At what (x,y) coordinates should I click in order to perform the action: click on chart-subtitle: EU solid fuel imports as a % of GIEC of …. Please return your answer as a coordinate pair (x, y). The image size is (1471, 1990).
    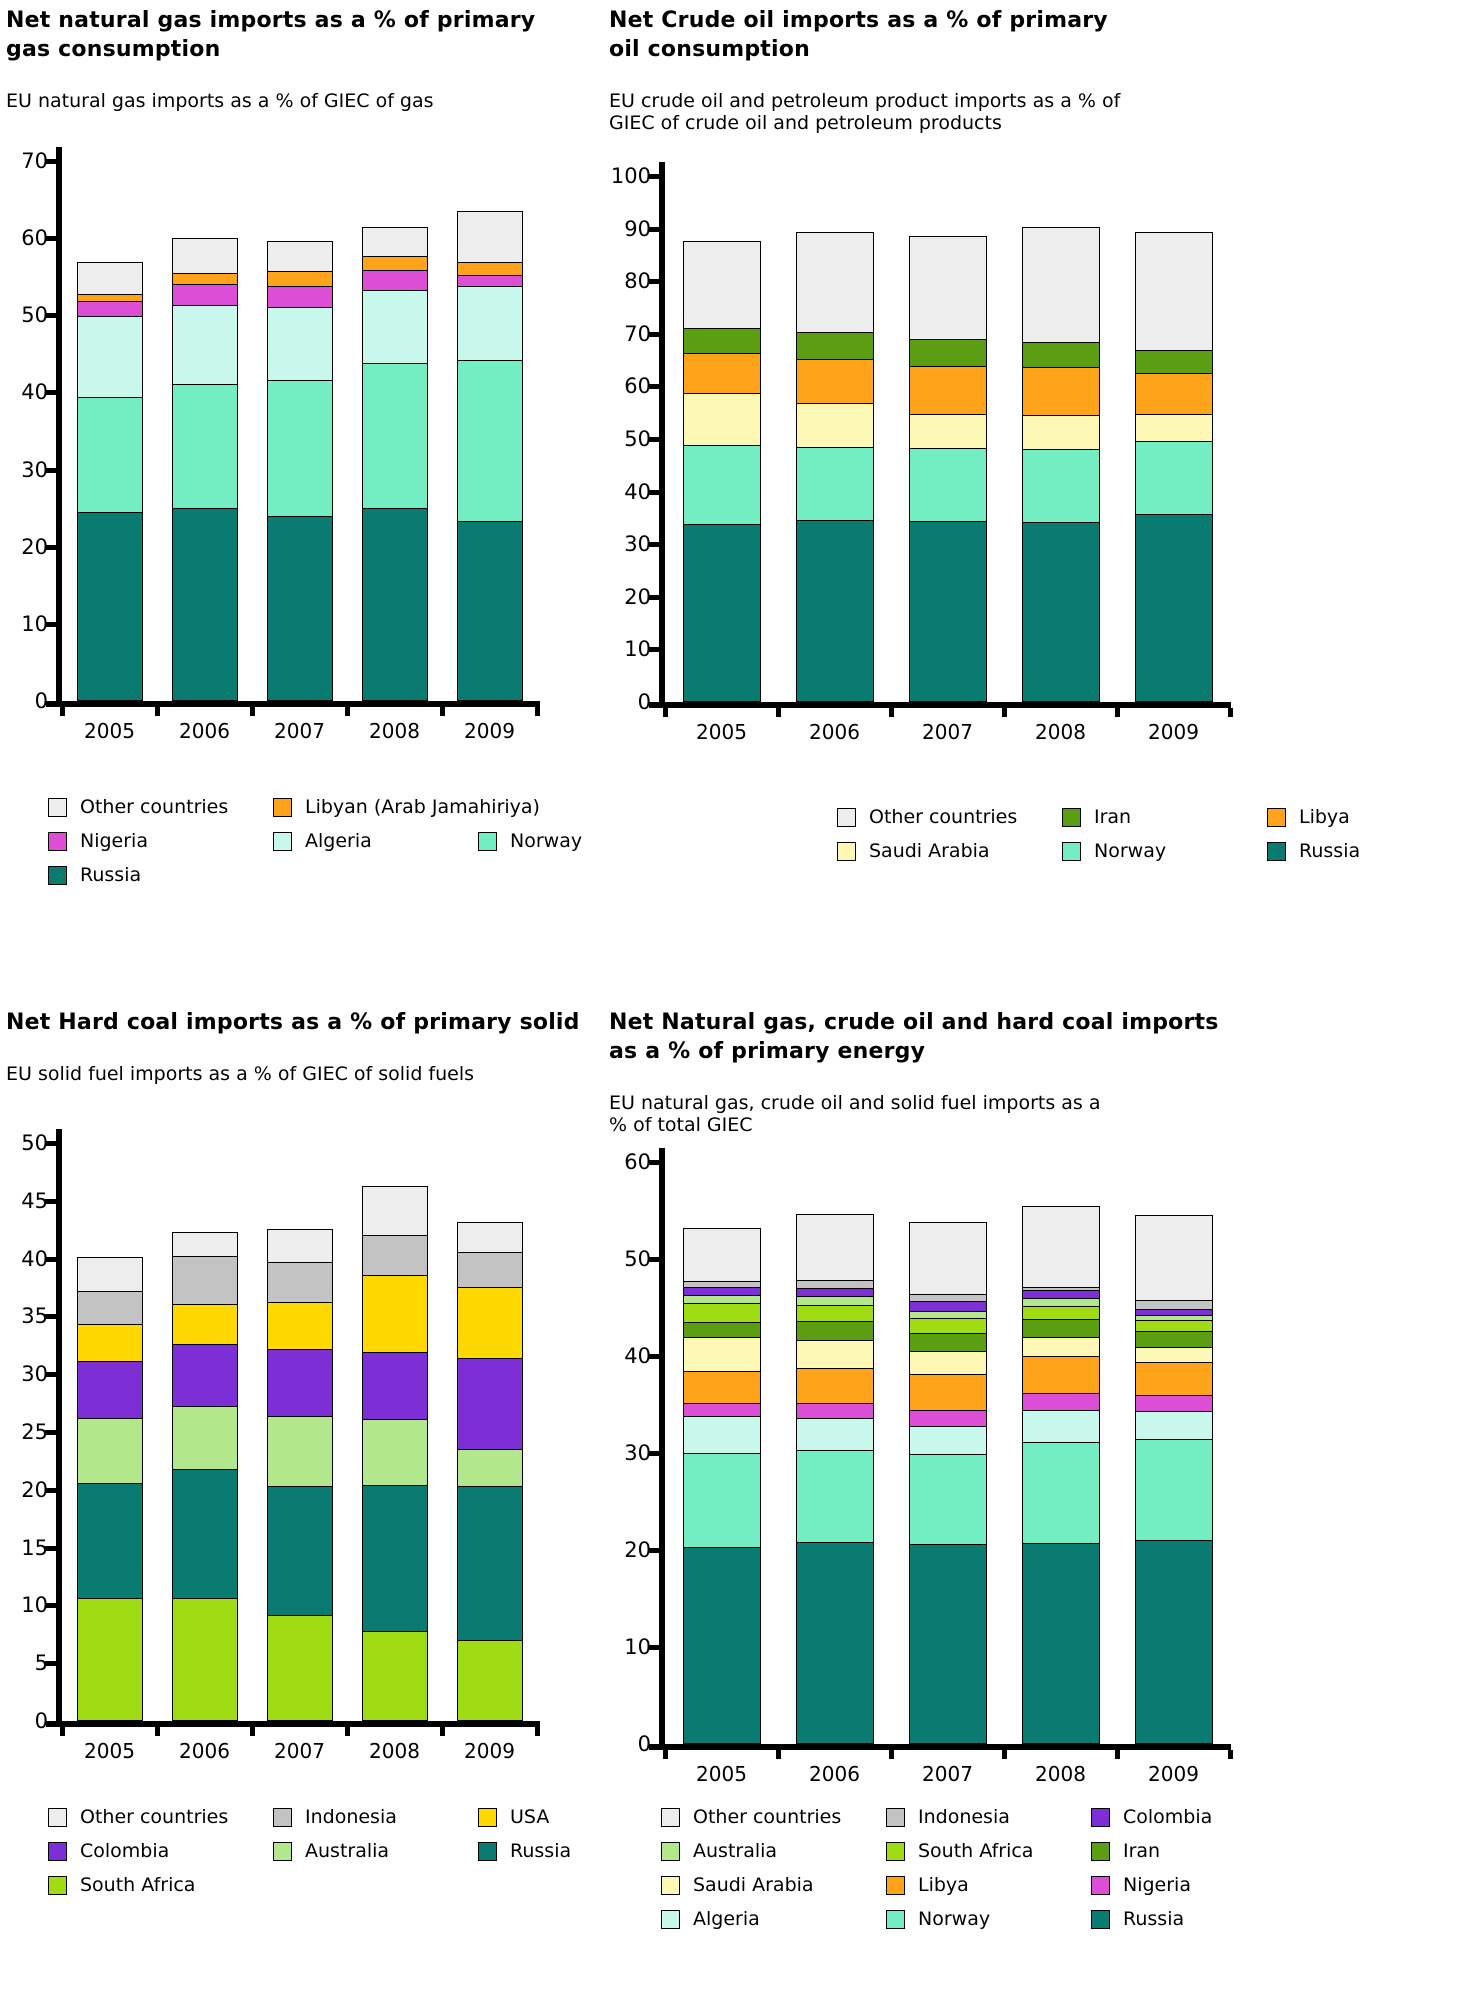
    Looking at the image, I should click on (240, 1074).